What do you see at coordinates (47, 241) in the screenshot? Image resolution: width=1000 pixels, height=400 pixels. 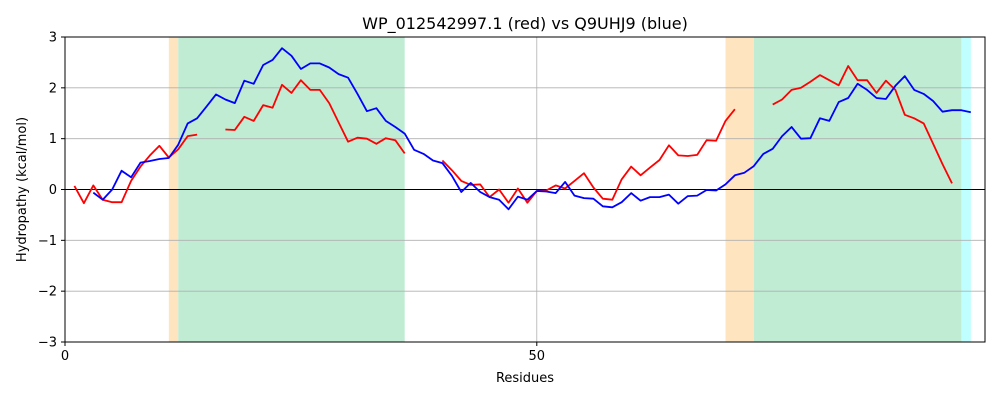 I see `y-tick-label-2: −1` at bounding box center [47, 241].